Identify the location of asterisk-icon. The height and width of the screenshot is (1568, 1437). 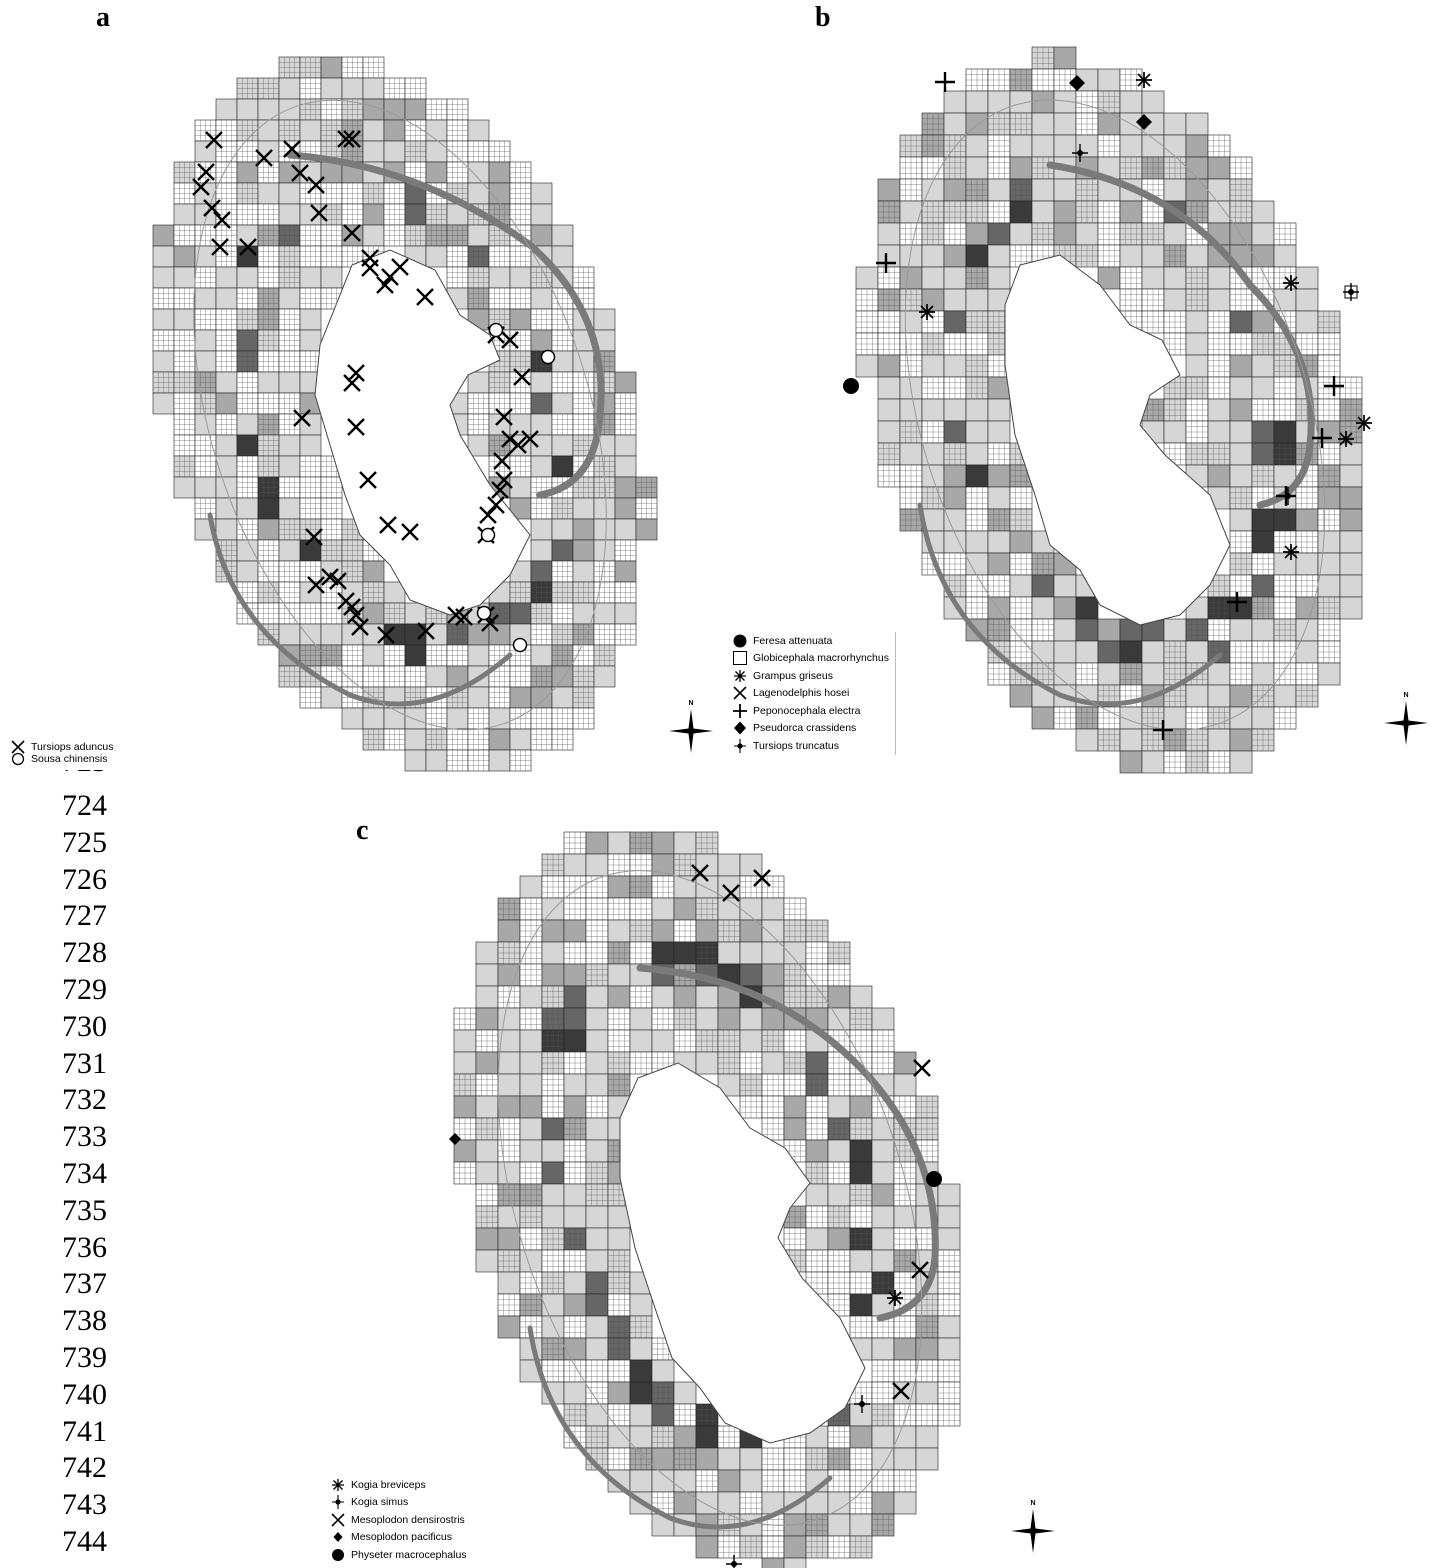
(1291, 283).